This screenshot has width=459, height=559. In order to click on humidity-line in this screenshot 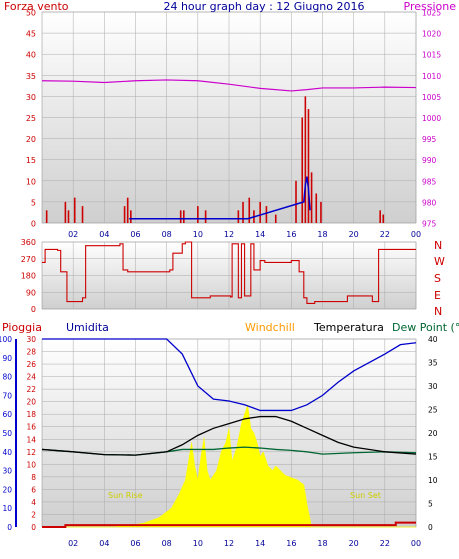, I will do `click(229, 375)`.